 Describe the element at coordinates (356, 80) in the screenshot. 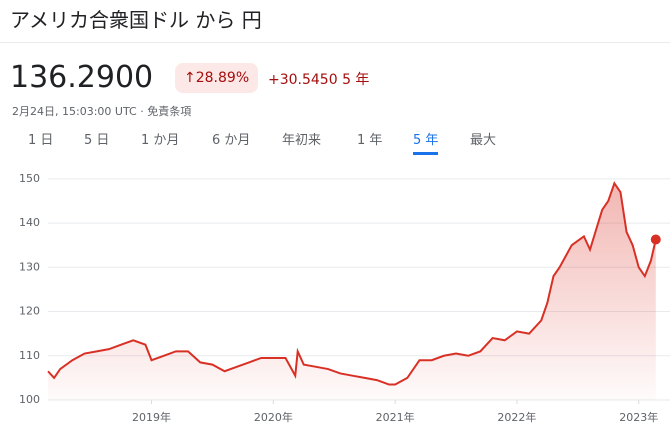

I see `period: 5 年` at that location.